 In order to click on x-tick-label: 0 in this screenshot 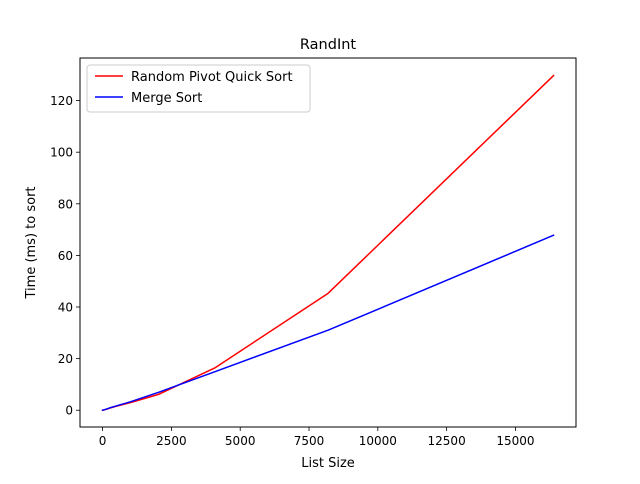, I will do `click(103, 441)`.